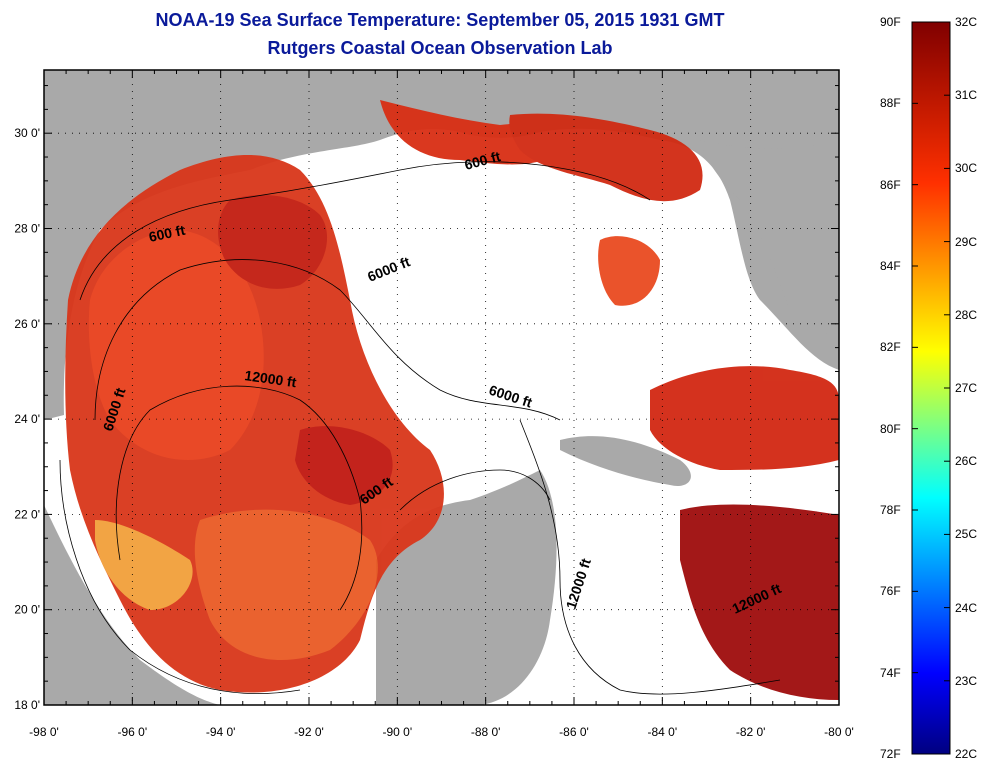  Describe the element at coordinates (890, 347) in the screenshot. I see `colorbar-f-label: 82F` at that location.